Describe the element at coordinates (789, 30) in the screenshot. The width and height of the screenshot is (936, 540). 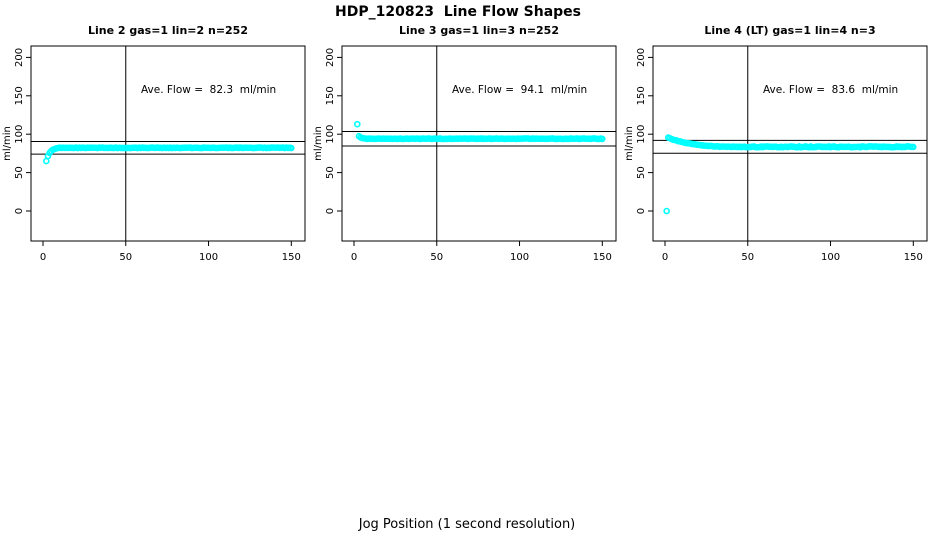
I see `panel-title: Line 4 (LT) gas=1 lin=4 n=3` at that location.